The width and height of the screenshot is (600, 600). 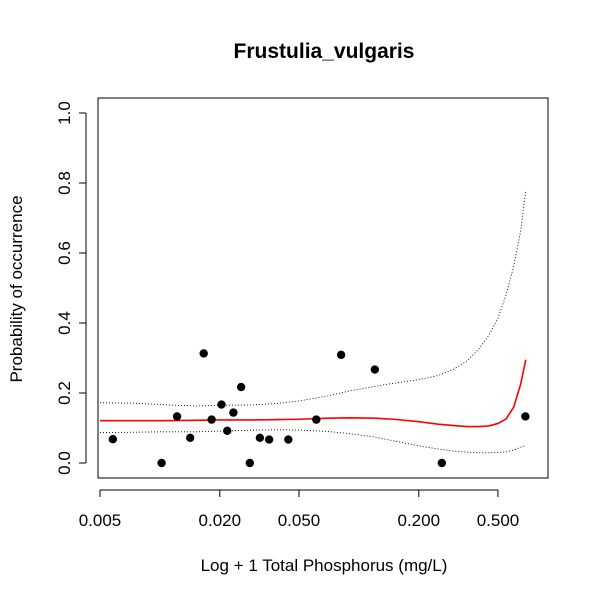 What do you see at coordinates (324, 51) in the screenshot?
I see `chart-title: Frustulia_vulgaris` at bounding box center [324, 51].